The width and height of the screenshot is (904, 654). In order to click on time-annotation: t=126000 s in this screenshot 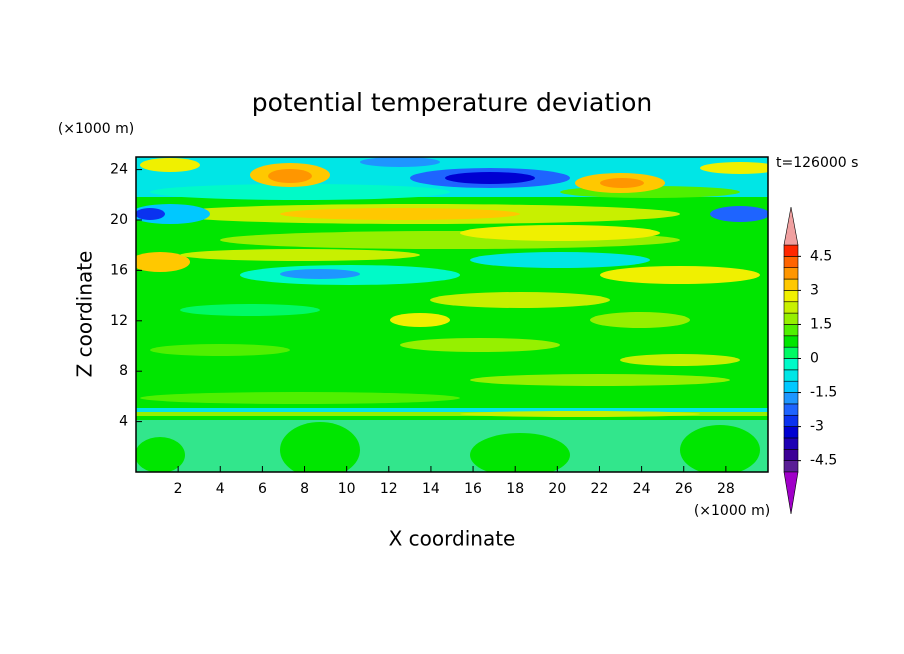, I will do `click(817, 163)`.